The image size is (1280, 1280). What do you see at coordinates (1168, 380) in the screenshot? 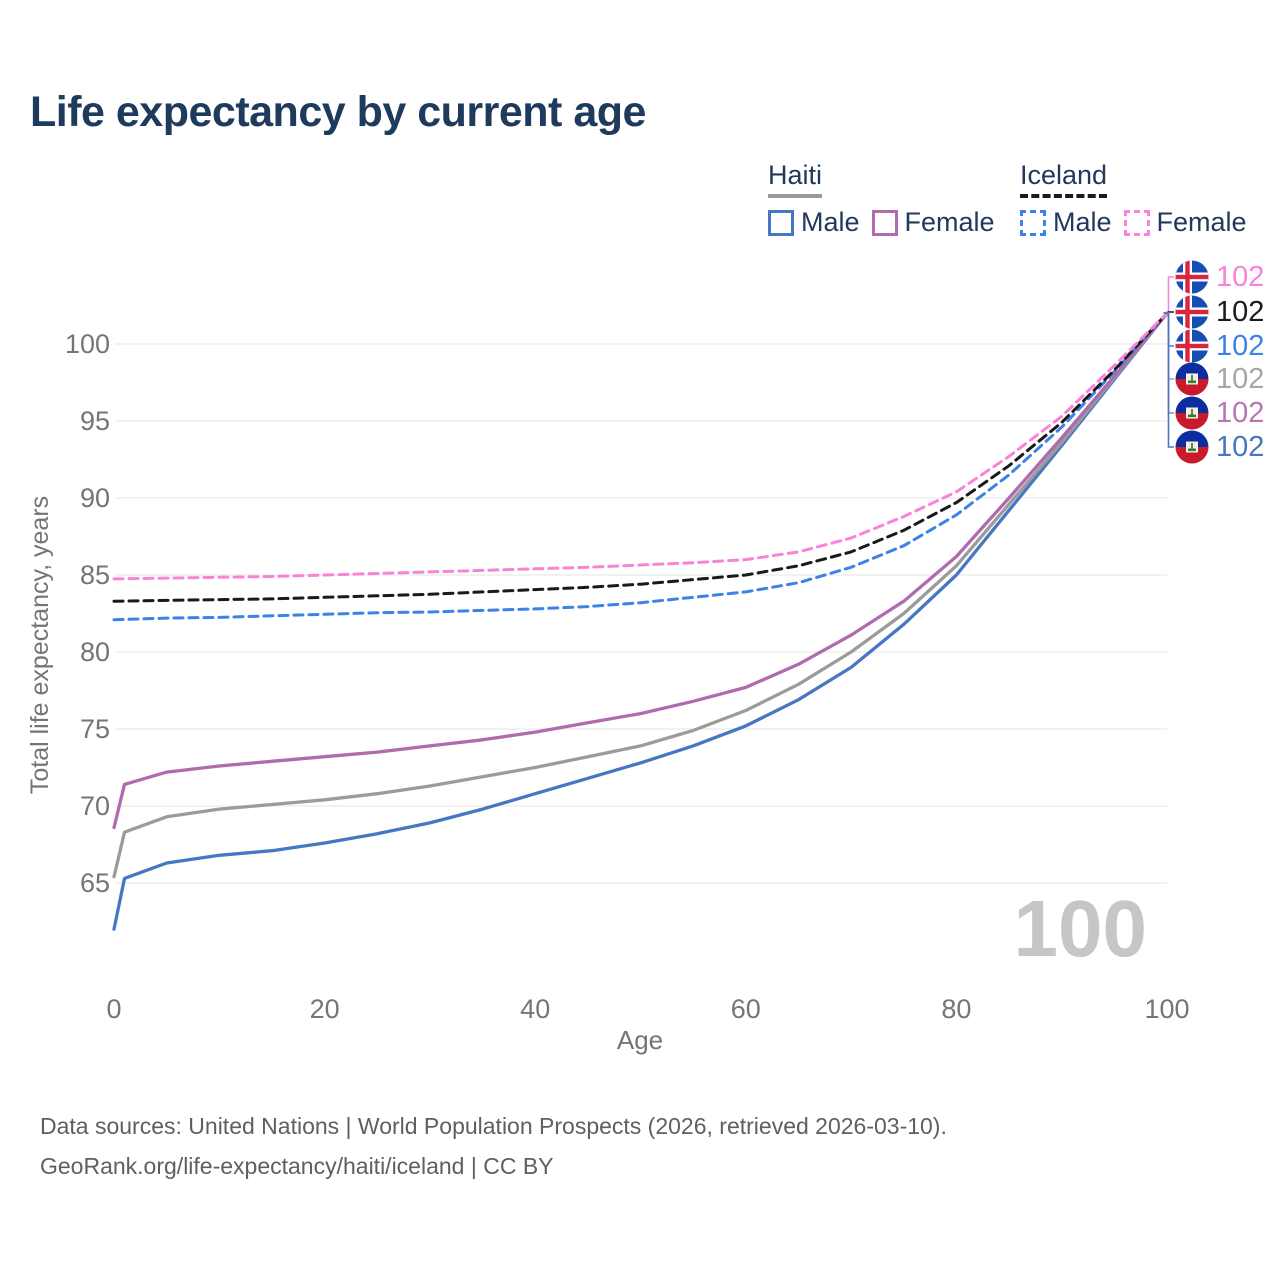
I see `connector-haiti-male` at bounding box center [1168, 380].